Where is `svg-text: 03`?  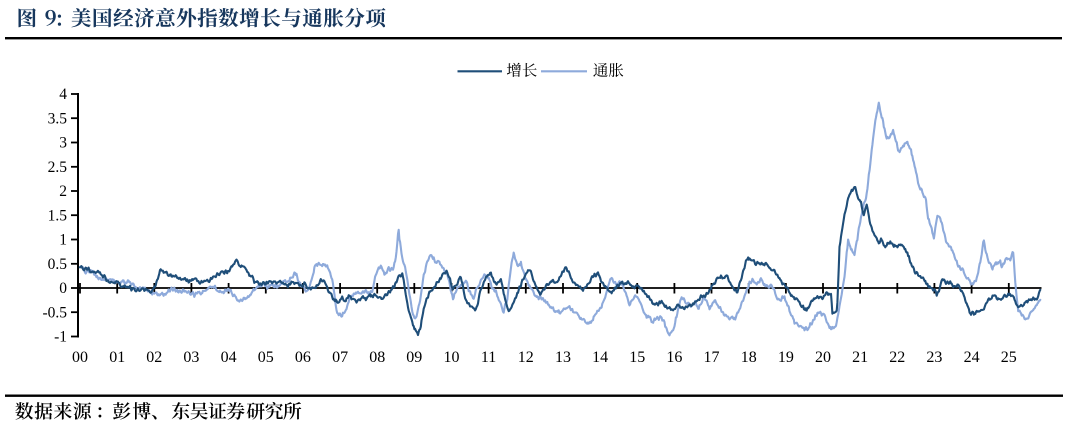
svg-text: 03 is located at coordinates (191, 357).